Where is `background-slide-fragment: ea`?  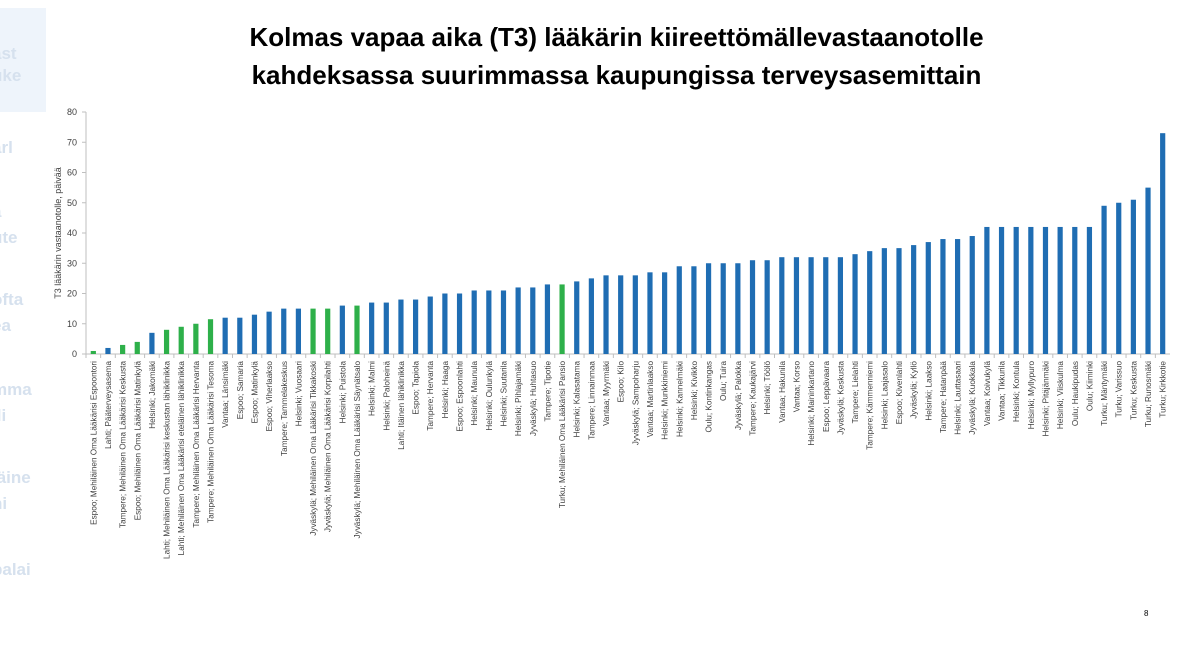
background-slide-fragment: ea is located at coordinates (5, 325).